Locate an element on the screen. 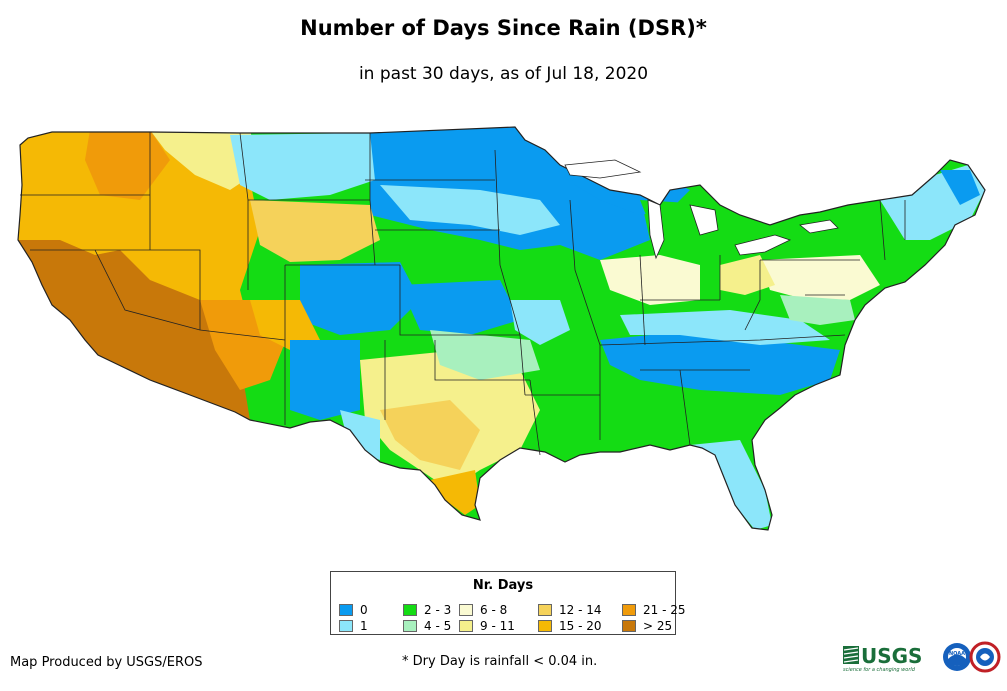  legend-label: 4 - 5 is located at coordinates (438, 626).